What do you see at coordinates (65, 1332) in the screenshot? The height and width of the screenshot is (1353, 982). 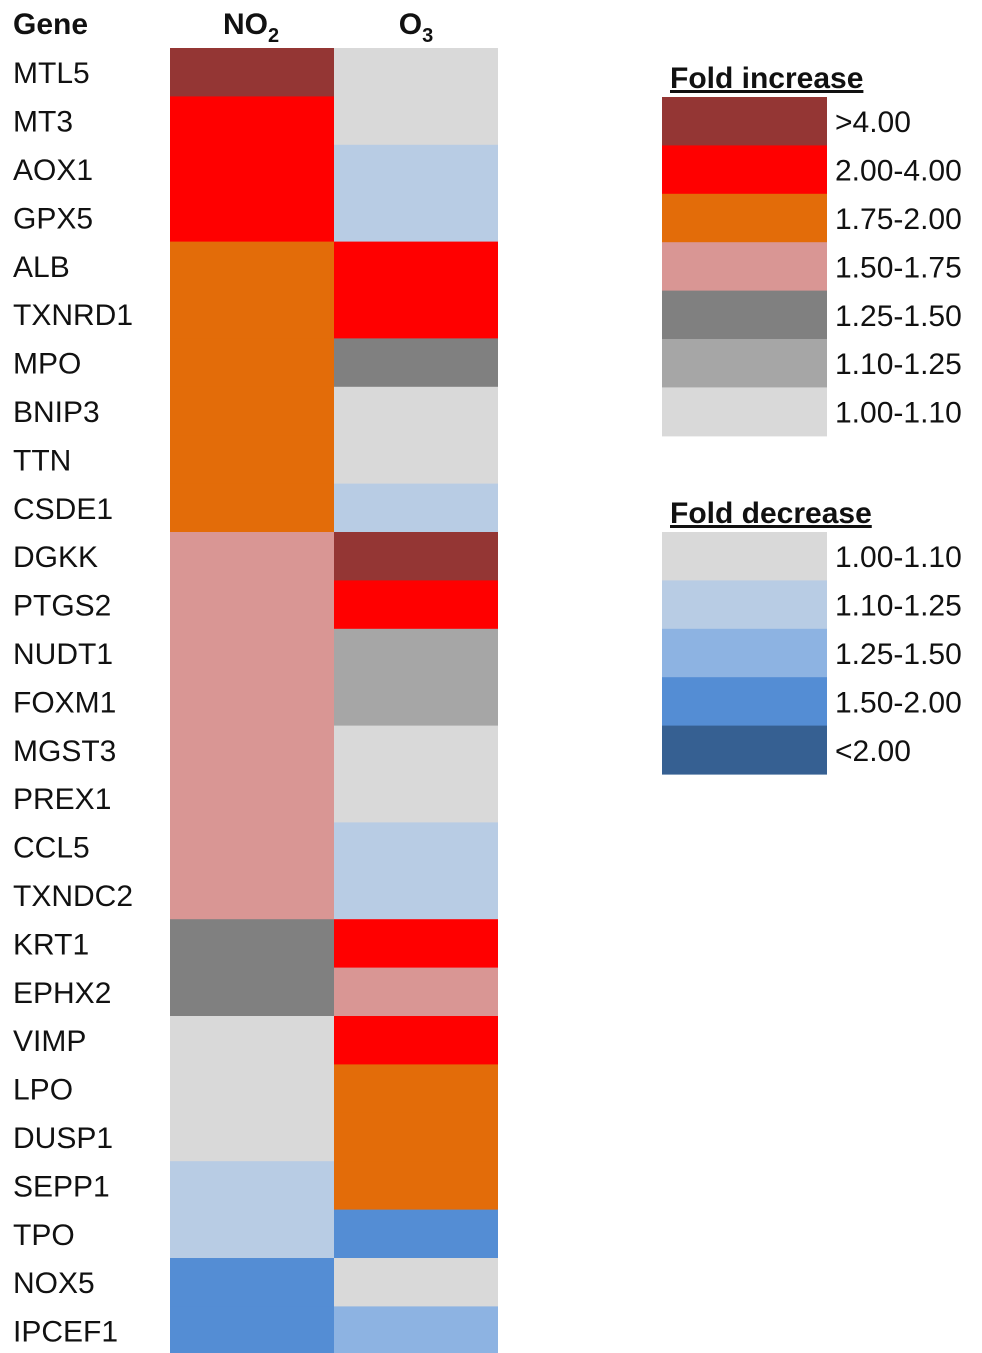 I see `gene-label-ipcef1: IPCEF1` at bounding box center [65, 1332].